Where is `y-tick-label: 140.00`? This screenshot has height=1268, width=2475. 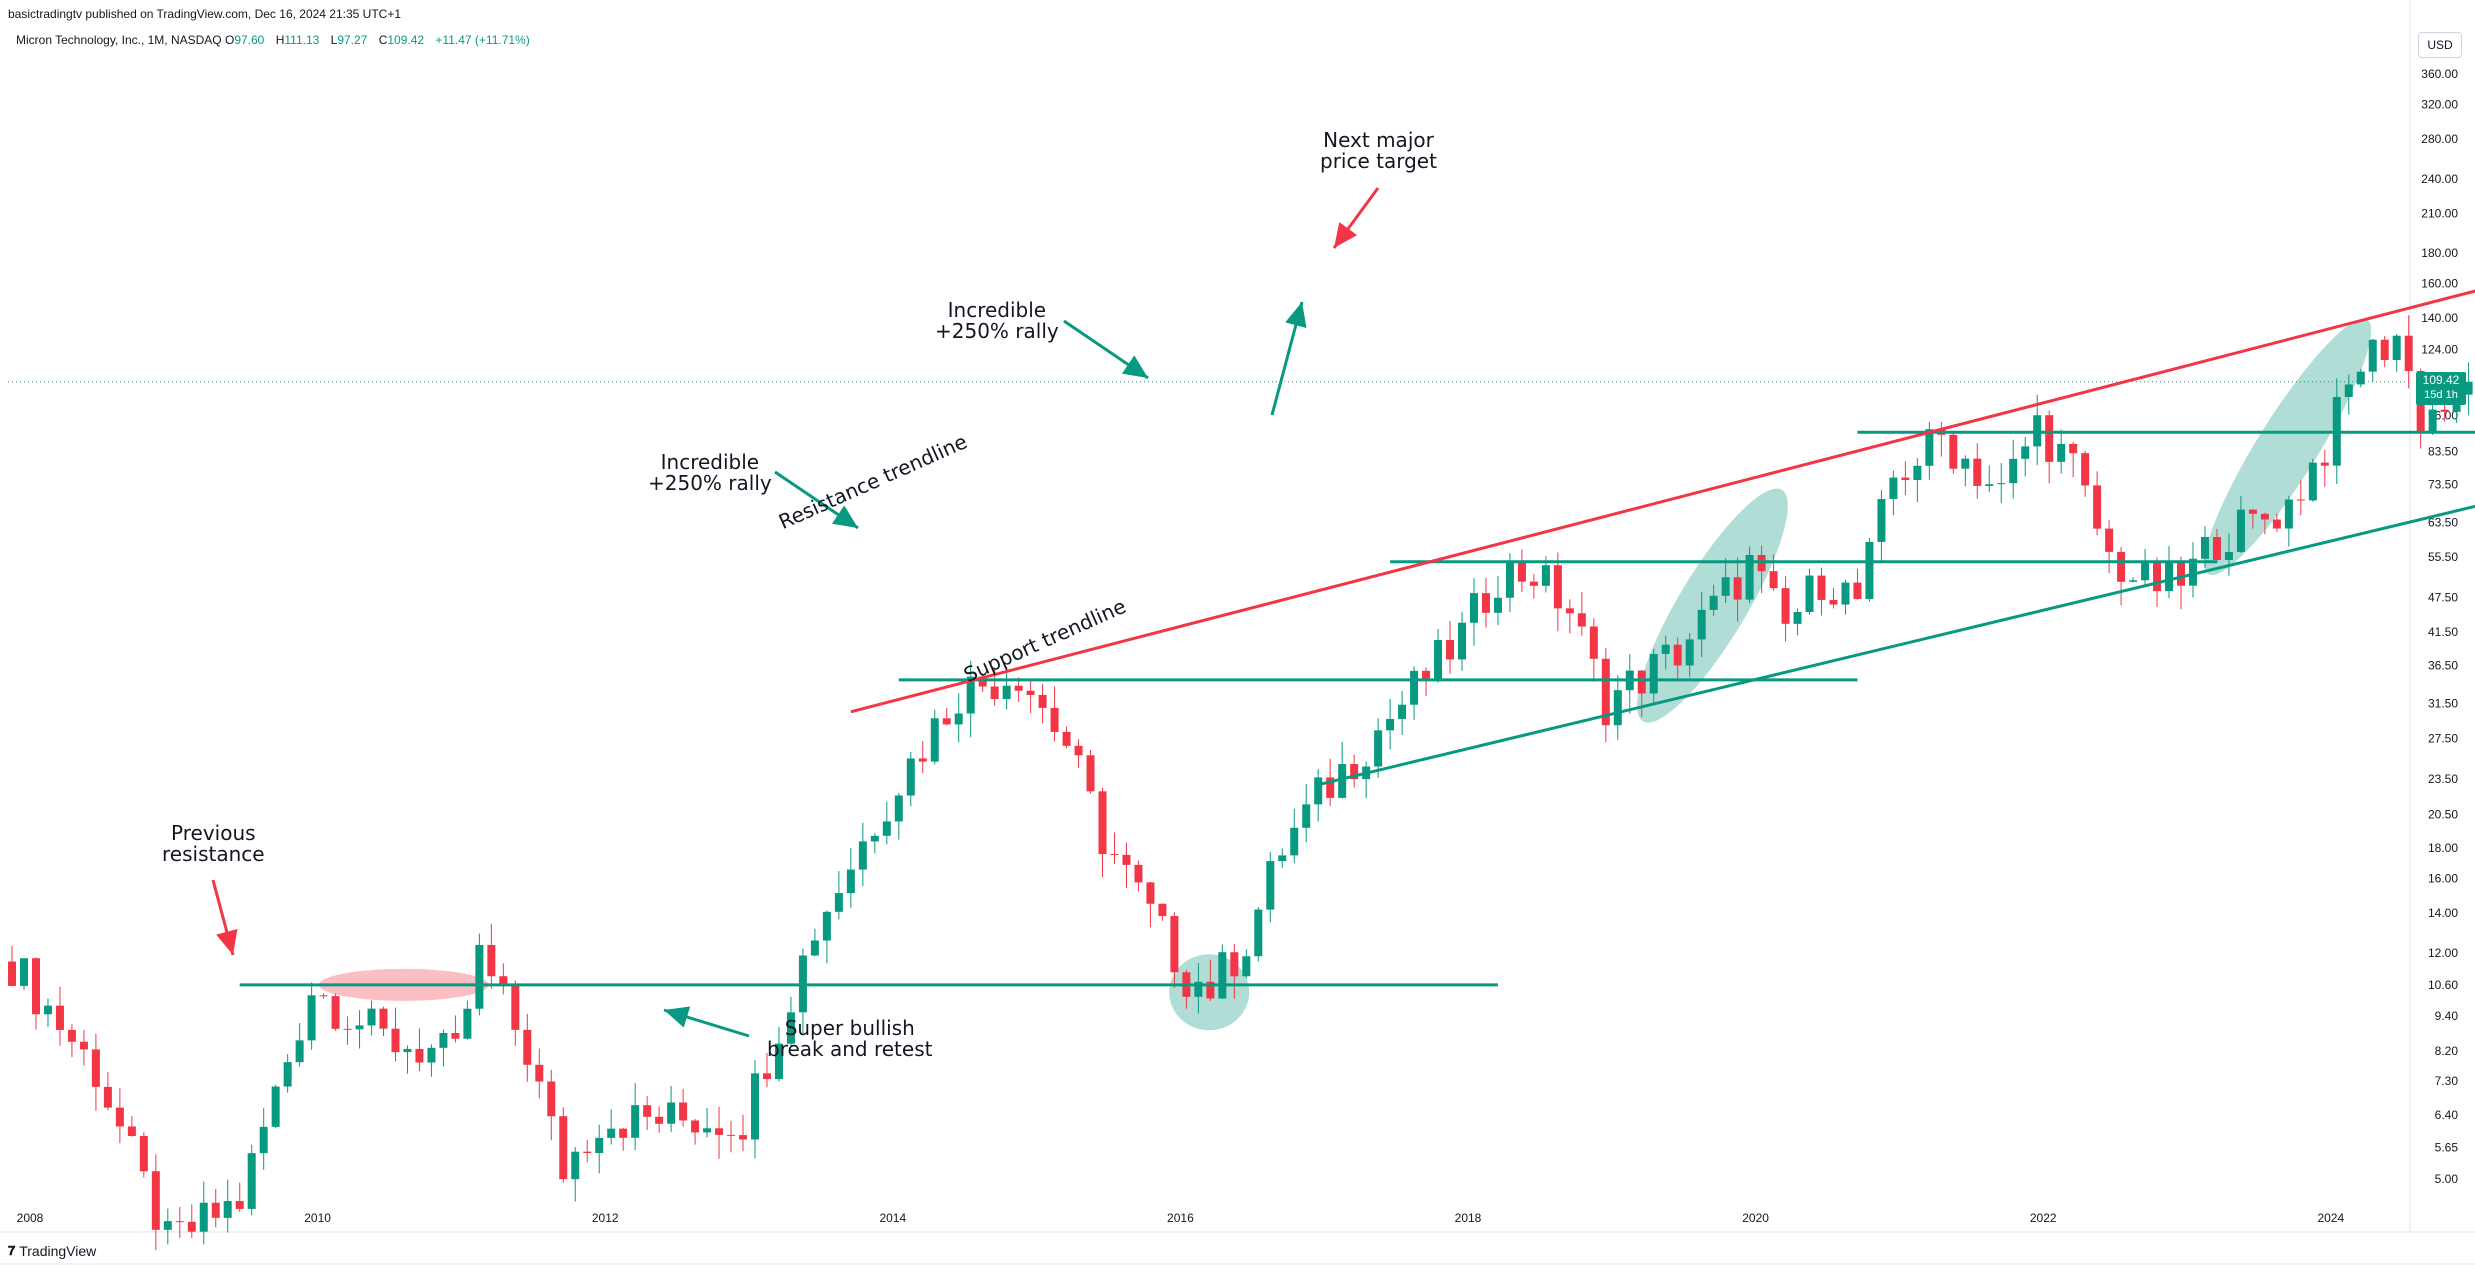
y-tick-label: 140.00 is located at coordinates (2439, 318).